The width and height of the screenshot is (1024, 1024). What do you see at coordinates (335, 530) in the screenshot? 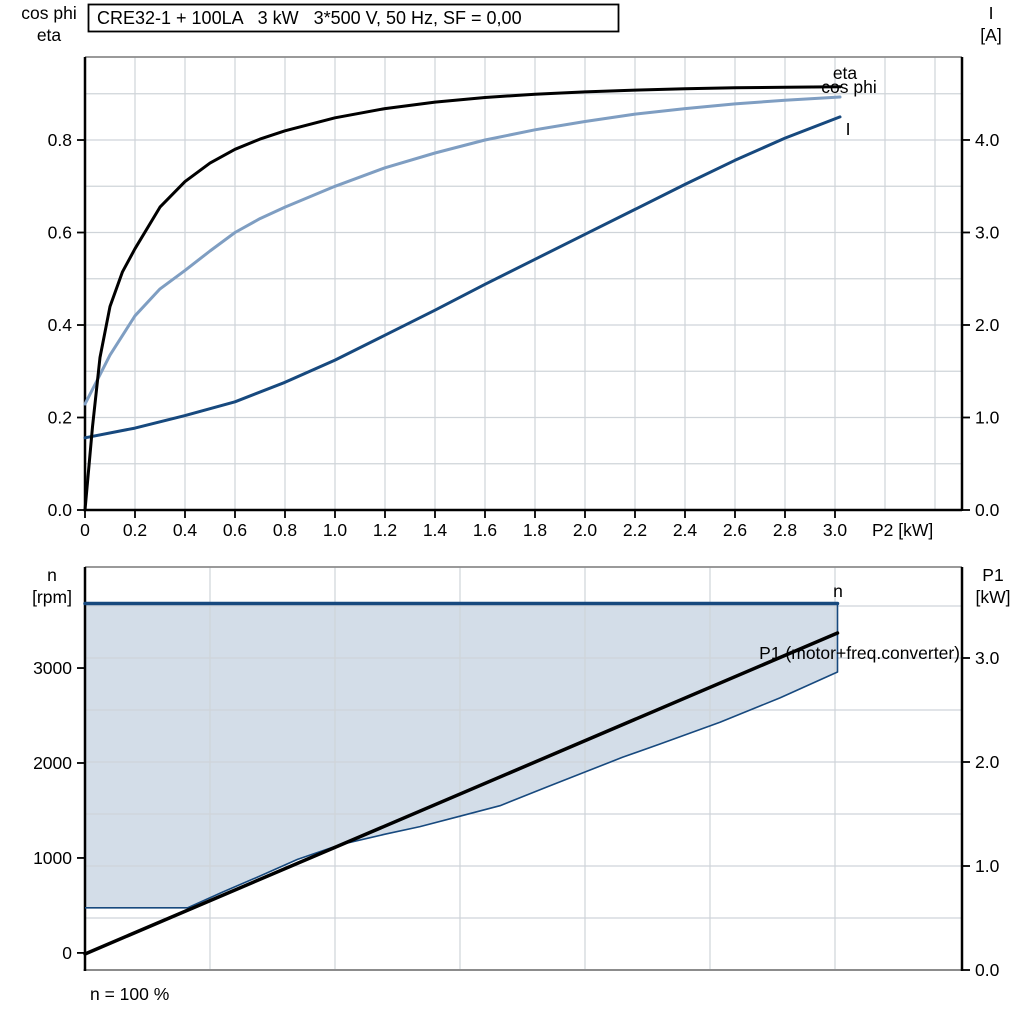
I see `x-tick-label: 1.0` at bounding box center [335, 530].